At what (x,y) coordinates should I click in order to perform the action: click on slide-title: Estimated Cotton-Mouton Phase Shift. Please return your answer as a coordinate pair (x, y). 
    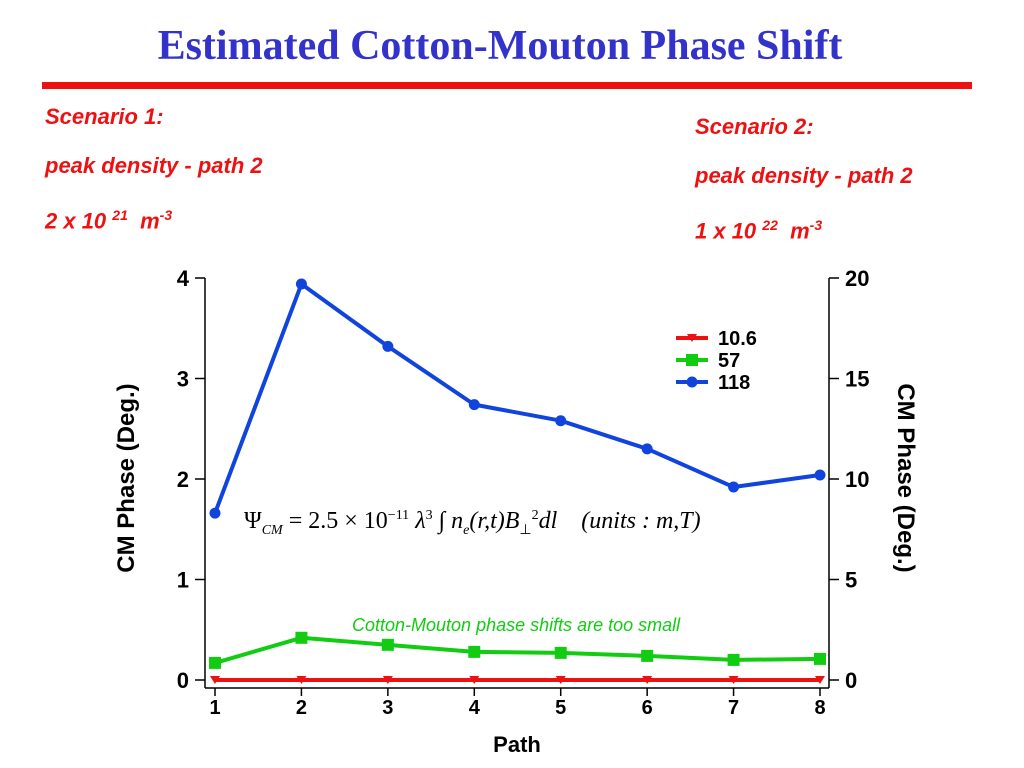
    Looking at the image, I should click on (500, 46).